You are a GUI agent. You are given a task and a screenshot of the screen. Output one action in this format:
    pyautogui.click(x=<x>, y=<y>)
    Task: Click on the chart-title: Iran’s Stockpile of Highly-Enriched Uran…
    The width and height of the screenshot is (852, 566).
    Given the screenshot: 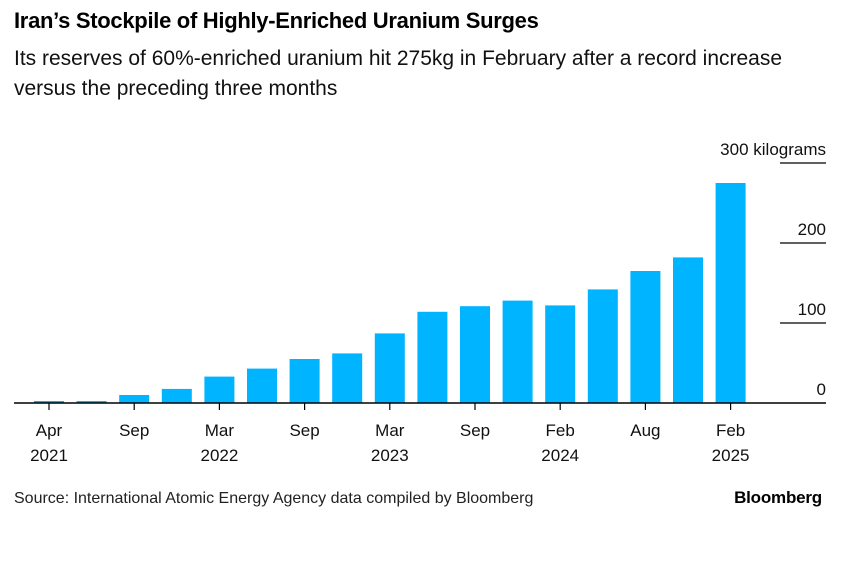 What is the action you would take?
    pyautogui.click(x=276, y=20)
    